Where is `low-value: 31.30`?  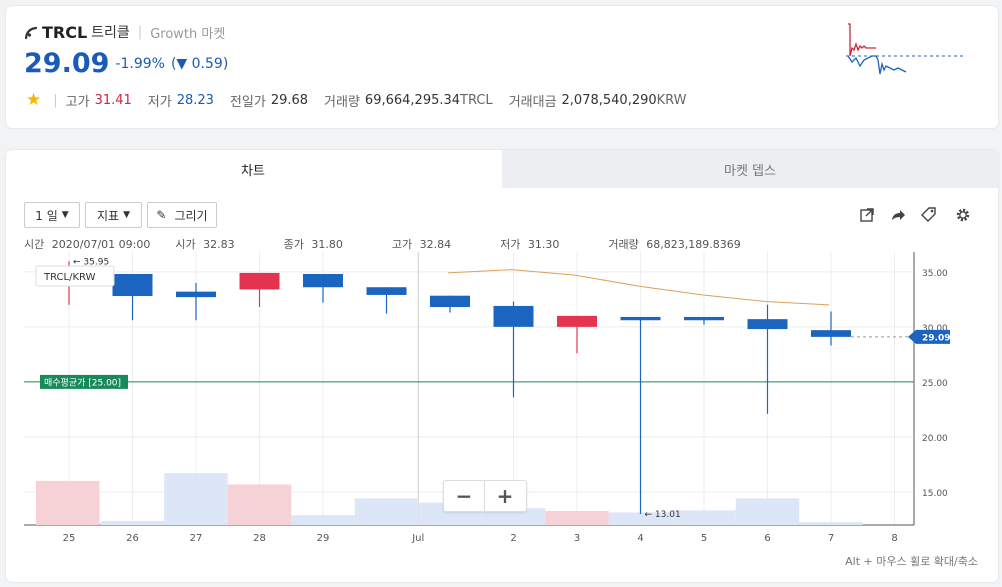
low-value: 31.30 is located at coordinates (543, 244).